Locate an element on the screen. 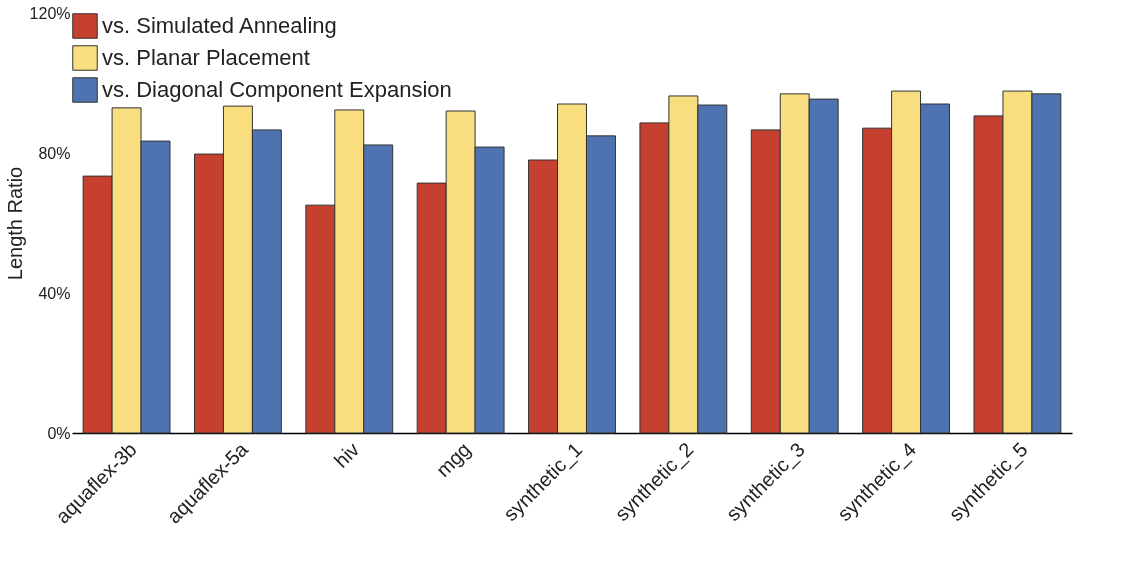 Image resolution: width=1136 pixels, height=567 pixels. y-tick-label: 40% is located at coordinates (54, 293).